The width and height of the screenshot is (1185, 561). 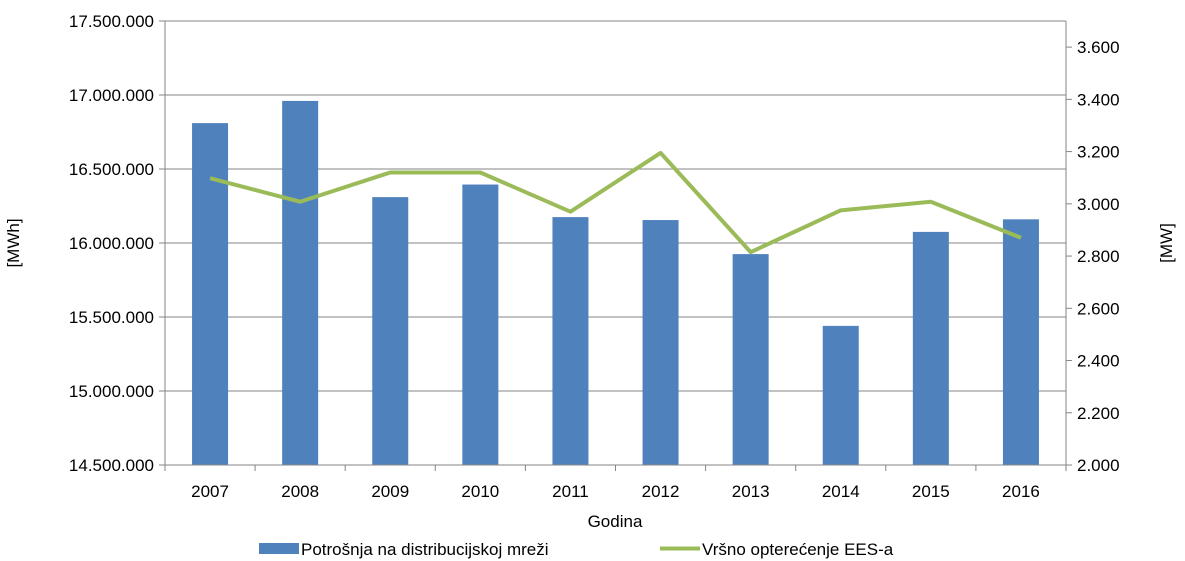 I want to click on y-tick-label: 16.000.000, so click(x=111, y=243).